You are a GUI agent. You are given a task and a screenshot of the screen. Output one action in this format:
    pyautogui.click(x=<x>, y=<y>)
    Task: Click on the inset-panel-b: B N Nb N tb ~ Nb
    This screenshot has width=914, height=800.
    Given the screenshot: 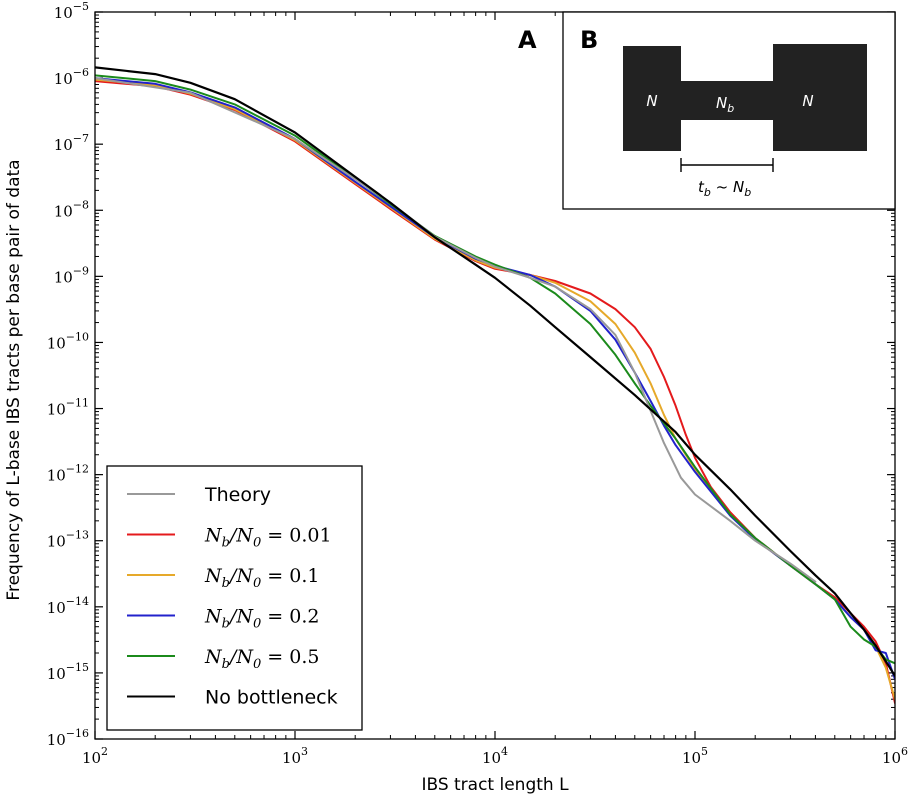 What is the action you would take?
    pyautogui.click(x=729, y=110)
    